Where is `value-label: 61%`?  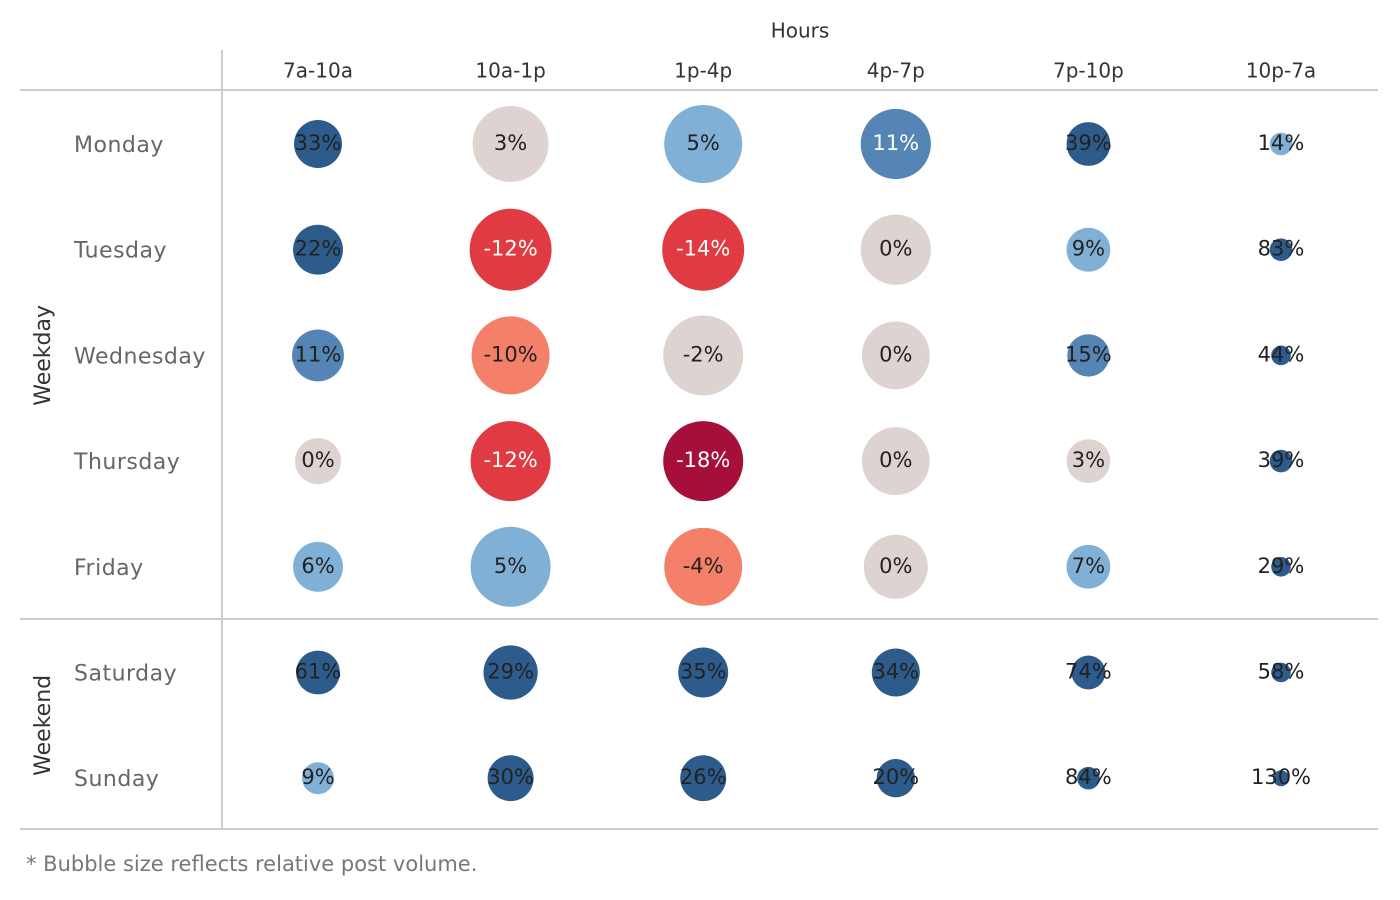 value-label: 61% is located at coordinates (318, 672).